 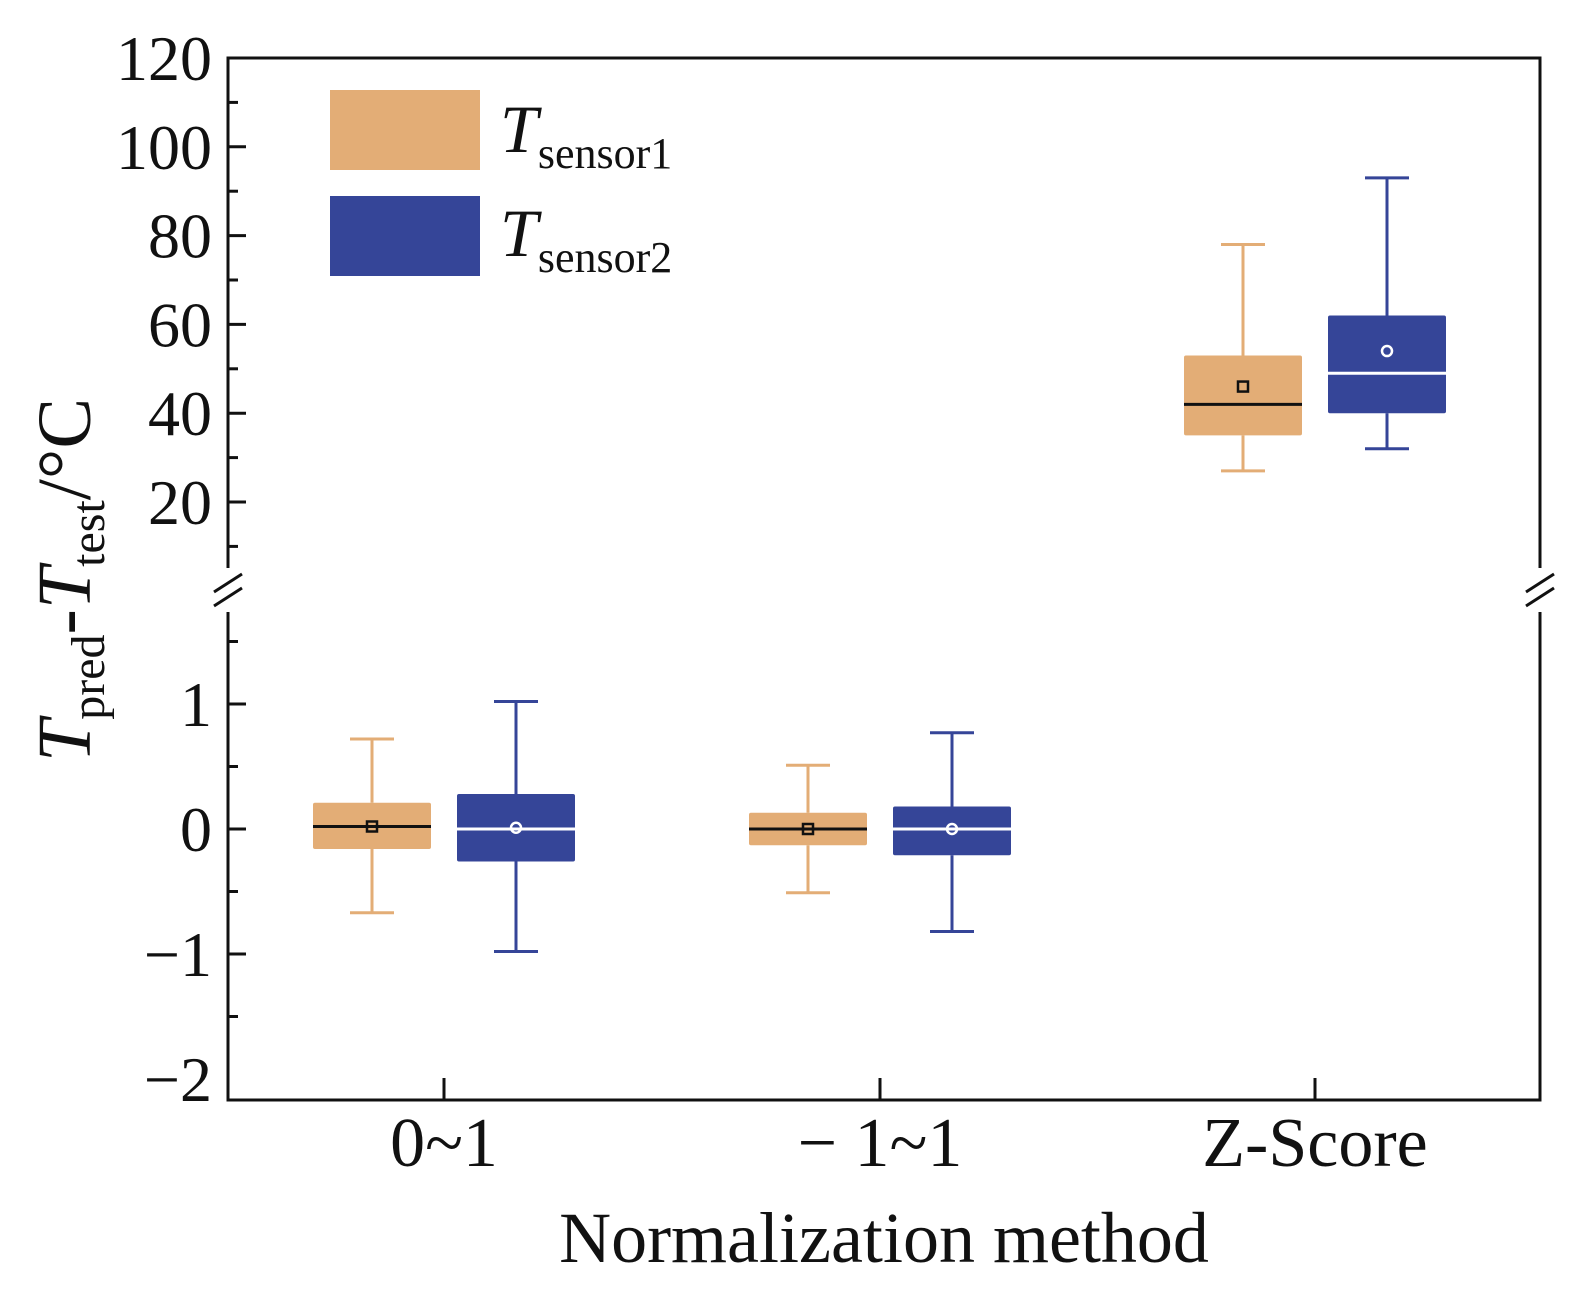 What do you see at coordinates (178, 954) in the screenshot?
I see `y-tick-label: −1` at bounding box center [178, 954].